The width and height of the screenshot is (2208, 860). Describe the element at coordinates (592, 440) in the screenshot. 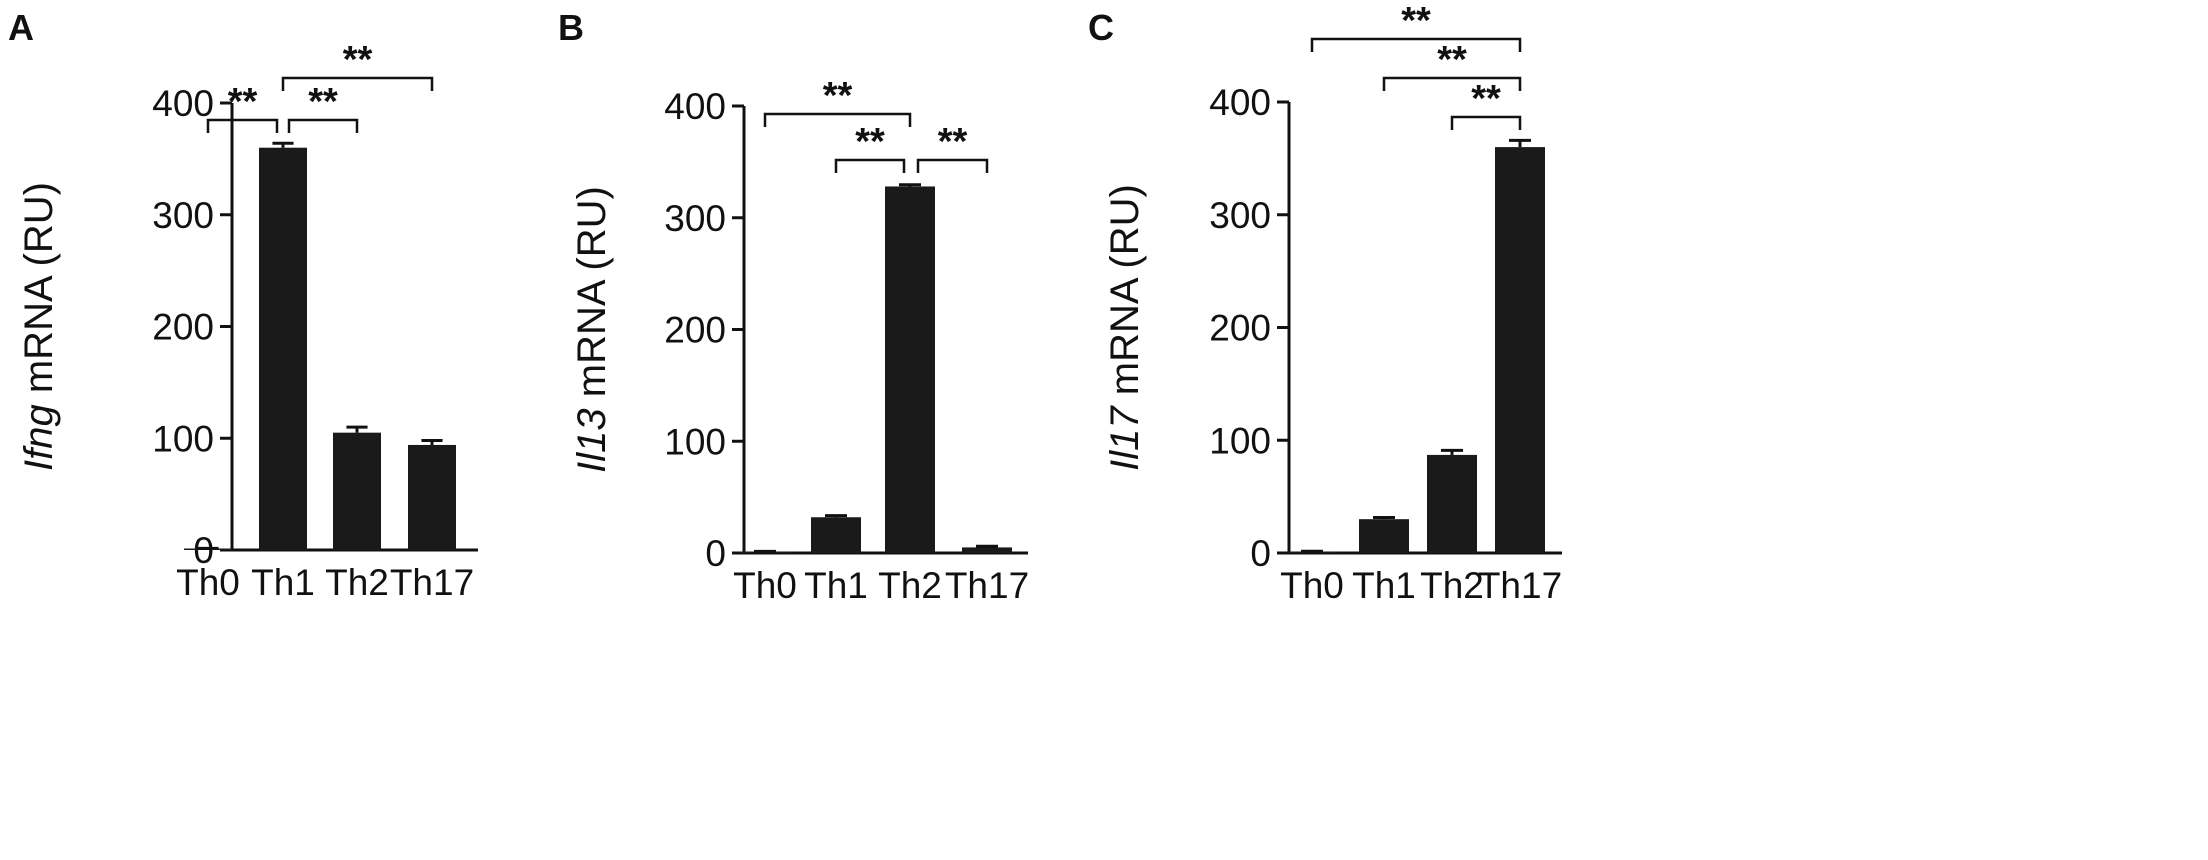

I see `y-axis-gene: Il13` at that location.